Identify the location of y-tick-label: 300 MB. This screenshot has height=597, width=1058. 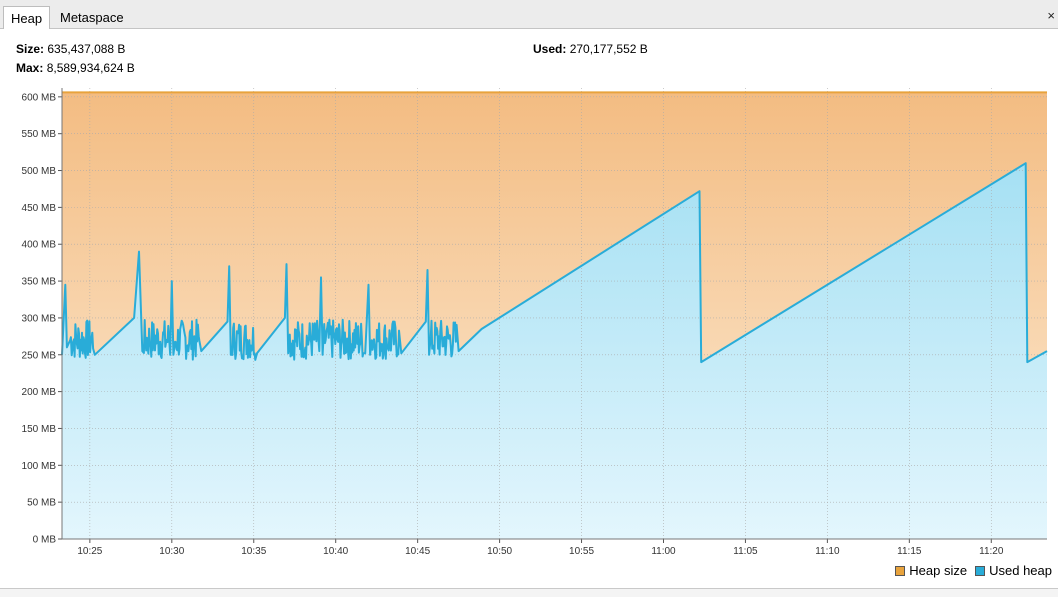
(39, 318).